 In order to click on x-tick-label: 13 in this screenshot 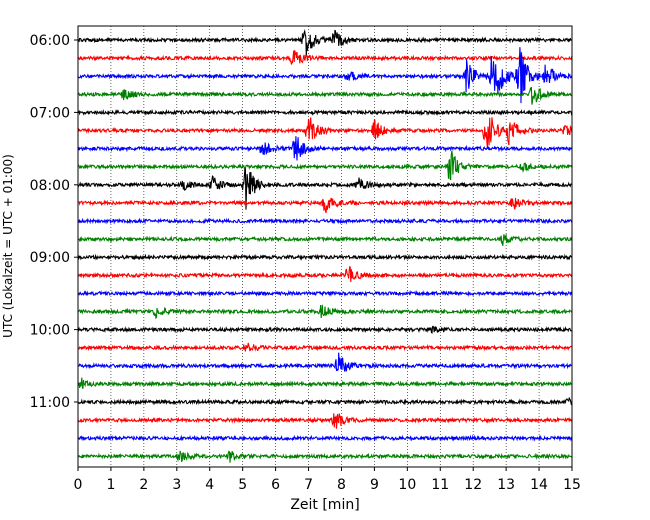, I will do `click(506, 485)`.